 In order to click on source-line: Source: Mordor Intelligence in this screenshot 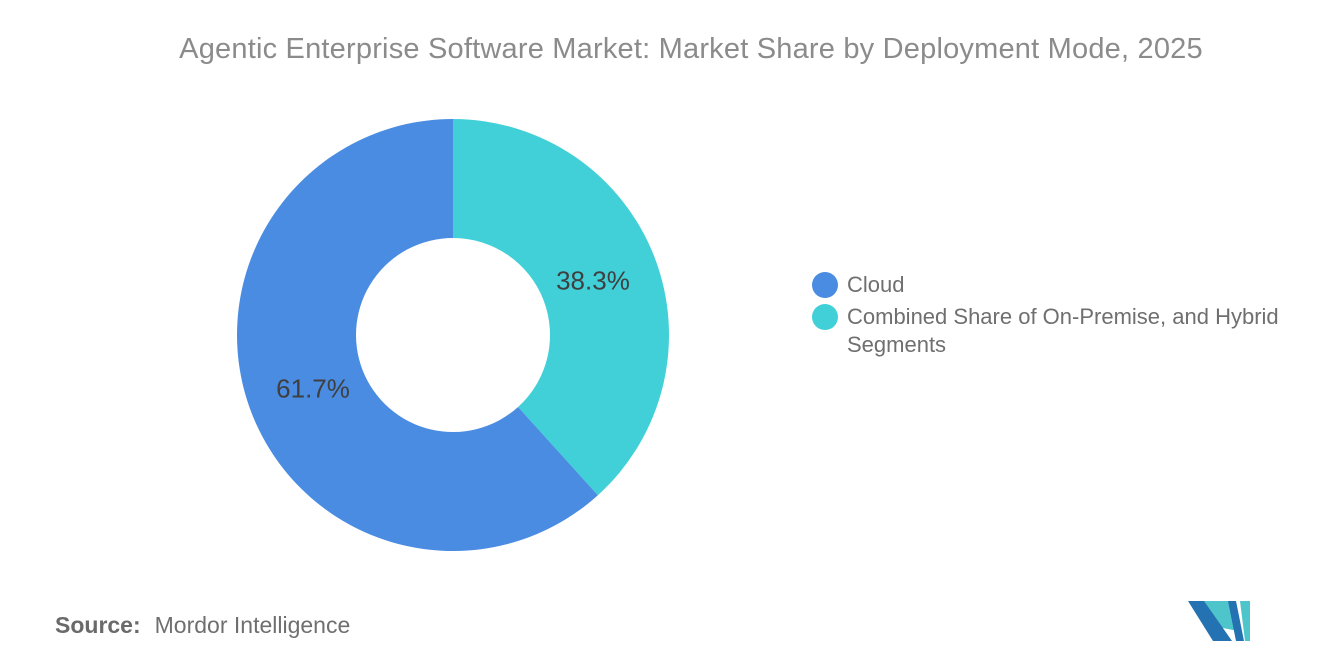, I will do `click(202, 625)`.